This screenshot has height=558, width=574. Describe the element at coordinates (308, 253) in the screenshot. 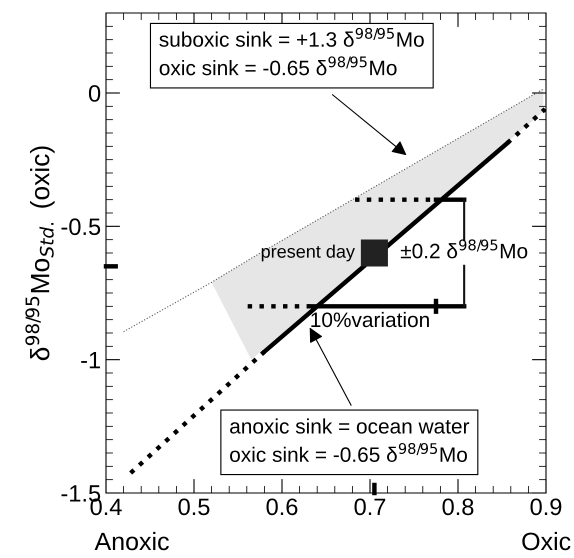

I see `annotation: present day` at that location.